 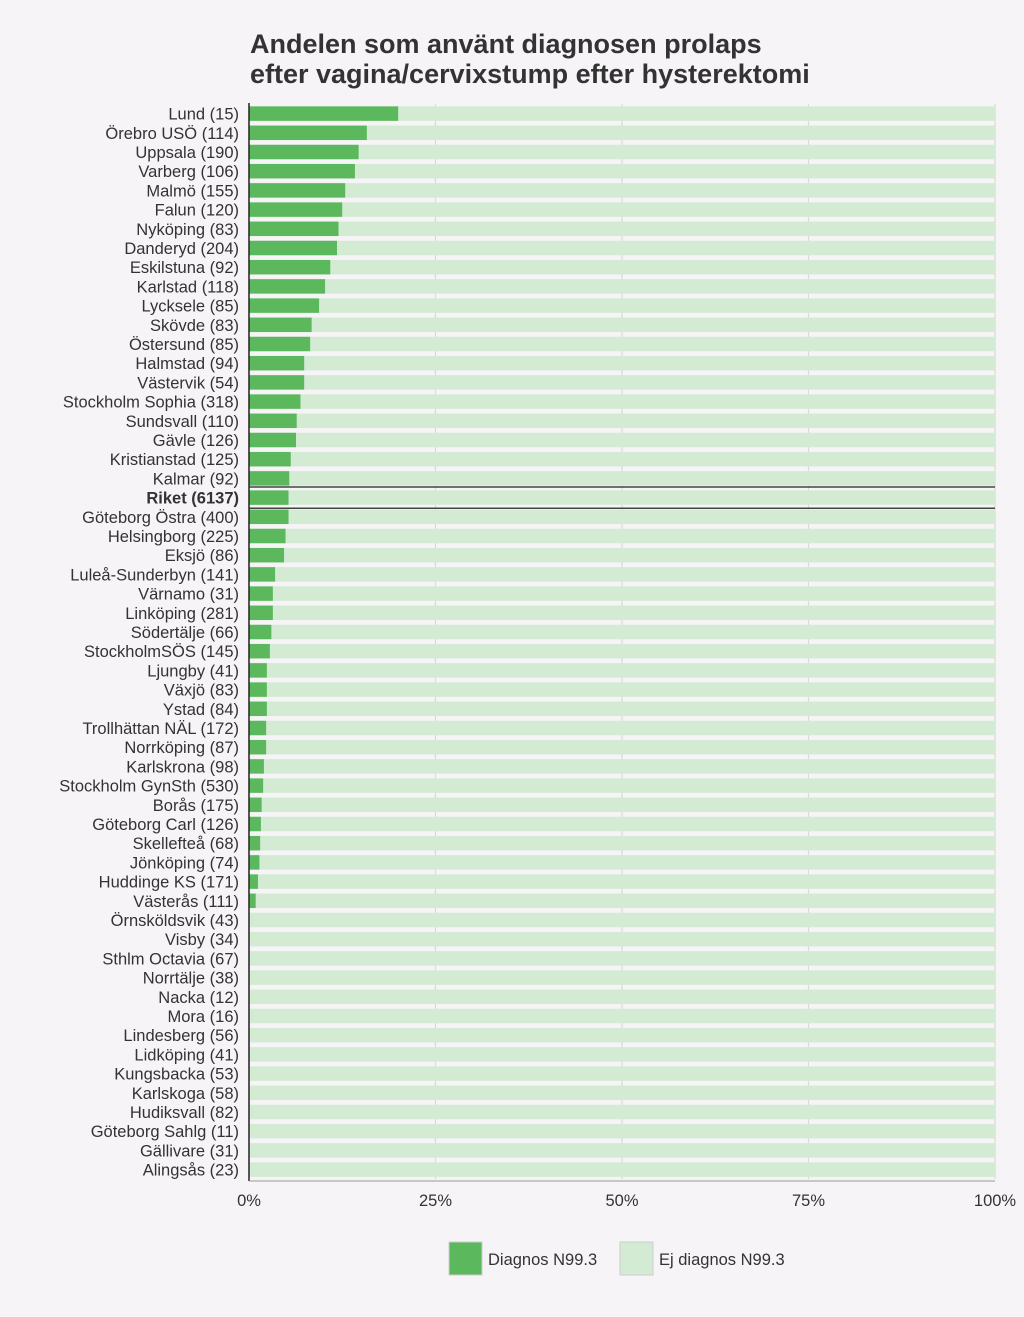 I want to click on category-label: Göteborg Östra (400), so click(x=160, y=518).